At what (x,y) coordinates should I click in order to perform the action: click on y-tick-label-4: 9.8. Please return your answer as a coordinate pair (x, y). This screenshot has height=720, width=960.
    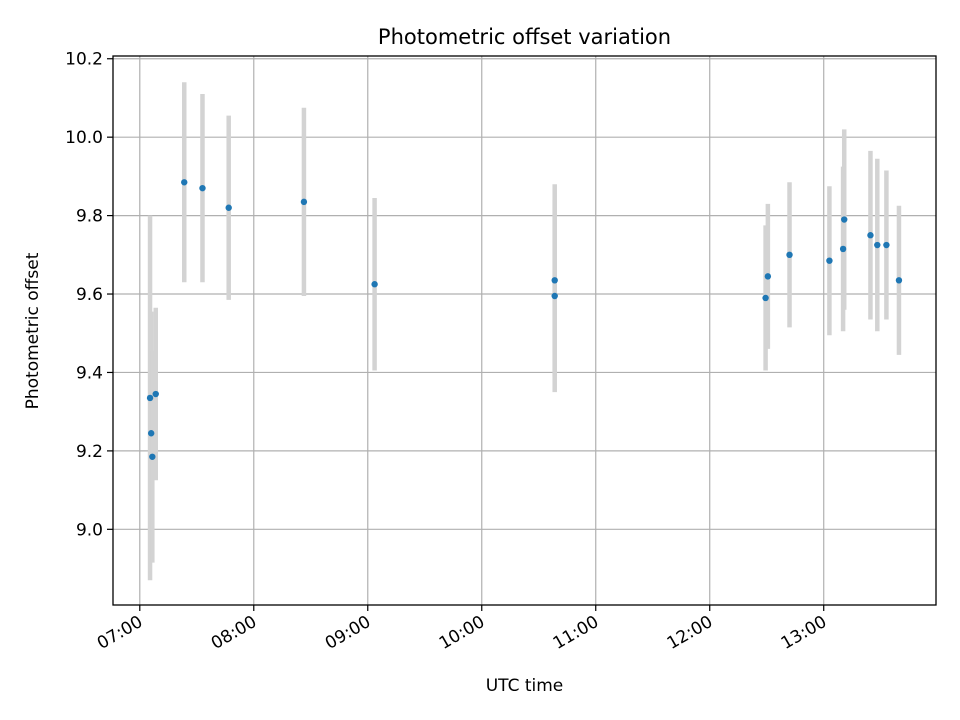
    Looking at the image, I should click on (89, 217).